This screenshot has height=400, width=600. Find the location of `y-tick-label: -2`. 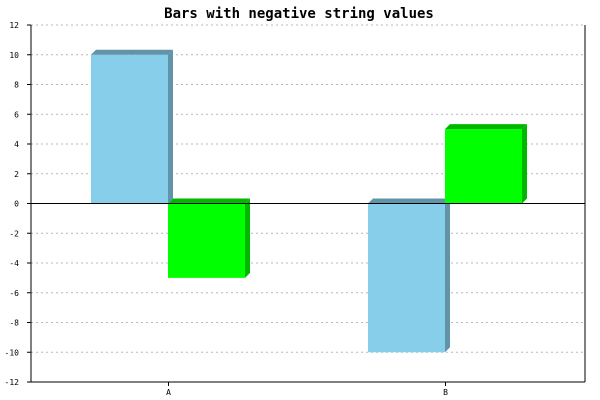

y-tick-label: -2 is located at coordinates (14, 233).